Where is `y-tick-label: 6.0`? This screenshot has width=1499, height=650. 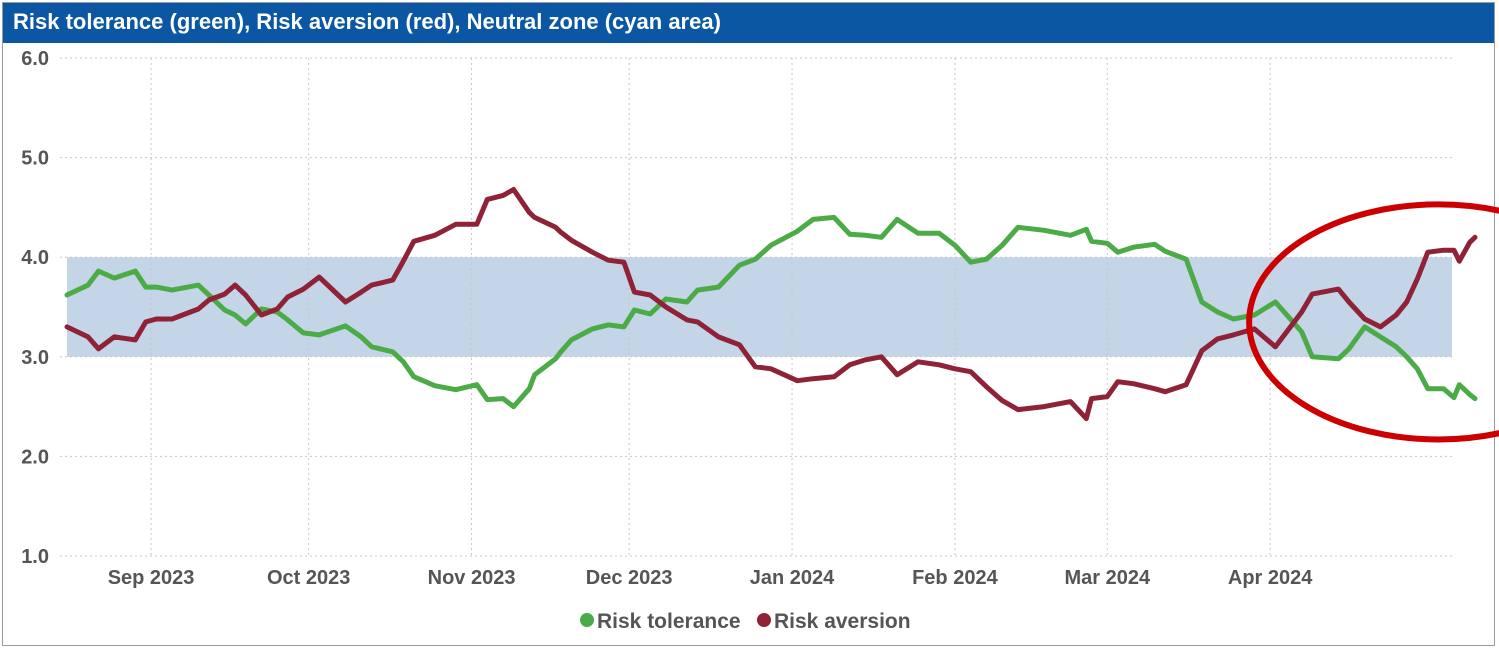
y-tick-label: 6.0 is located at coordinates (35, 59).